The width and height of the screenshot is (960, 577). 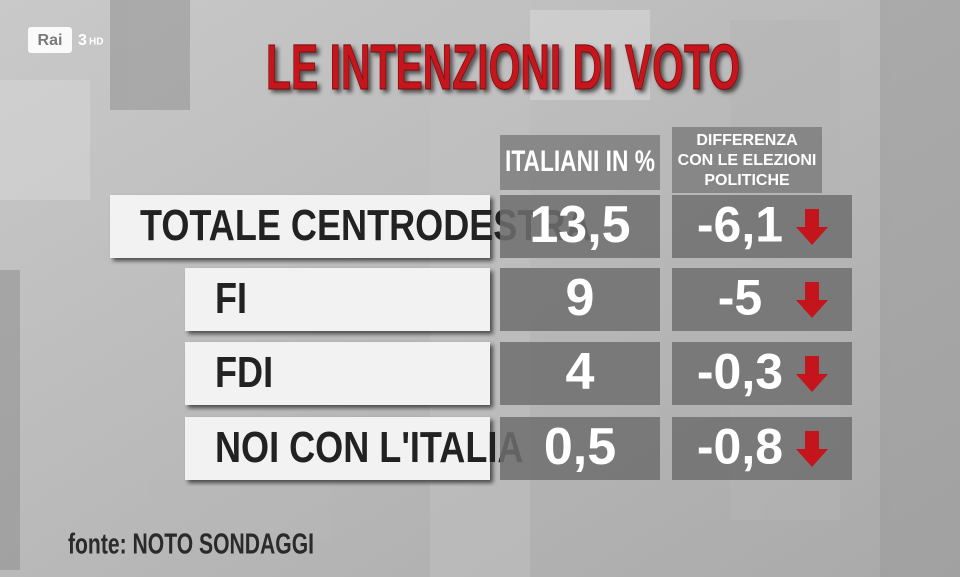 What do you see at coordinates (96, 42) in the screenshot?
I see `logo-suffix: HD` at bounding box center [96, 42].